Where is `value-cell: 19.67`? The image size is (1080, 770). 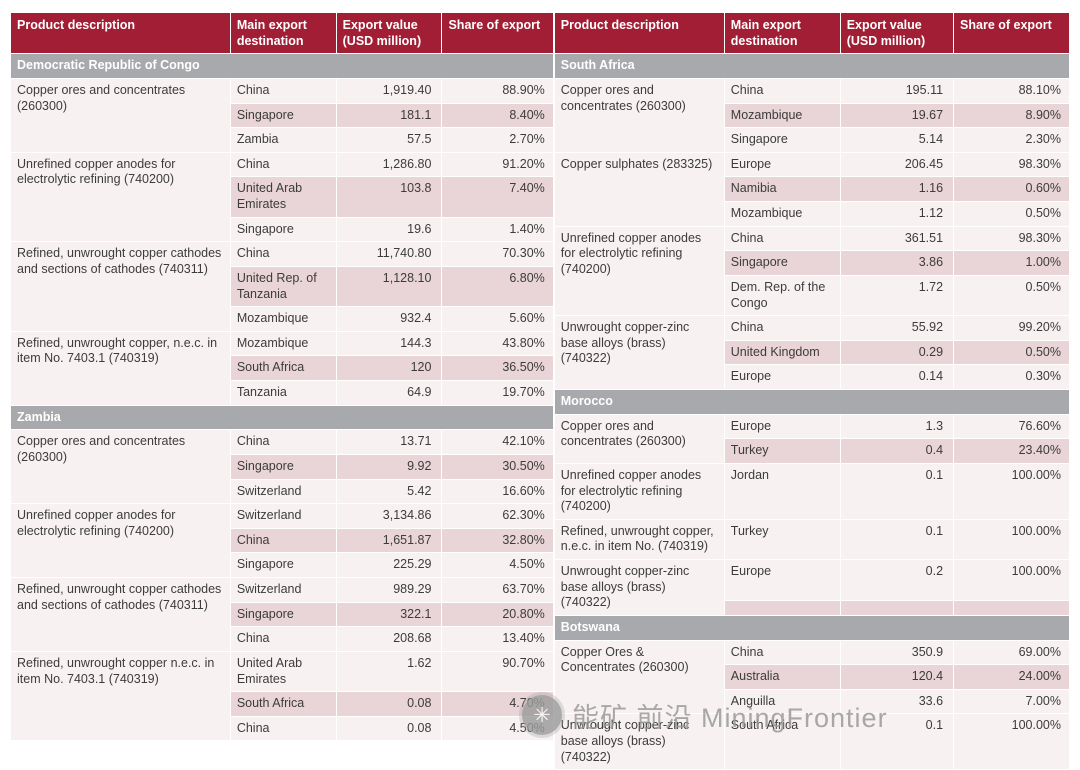 value-cell: 19.67 is located at coordinates (897, 115).